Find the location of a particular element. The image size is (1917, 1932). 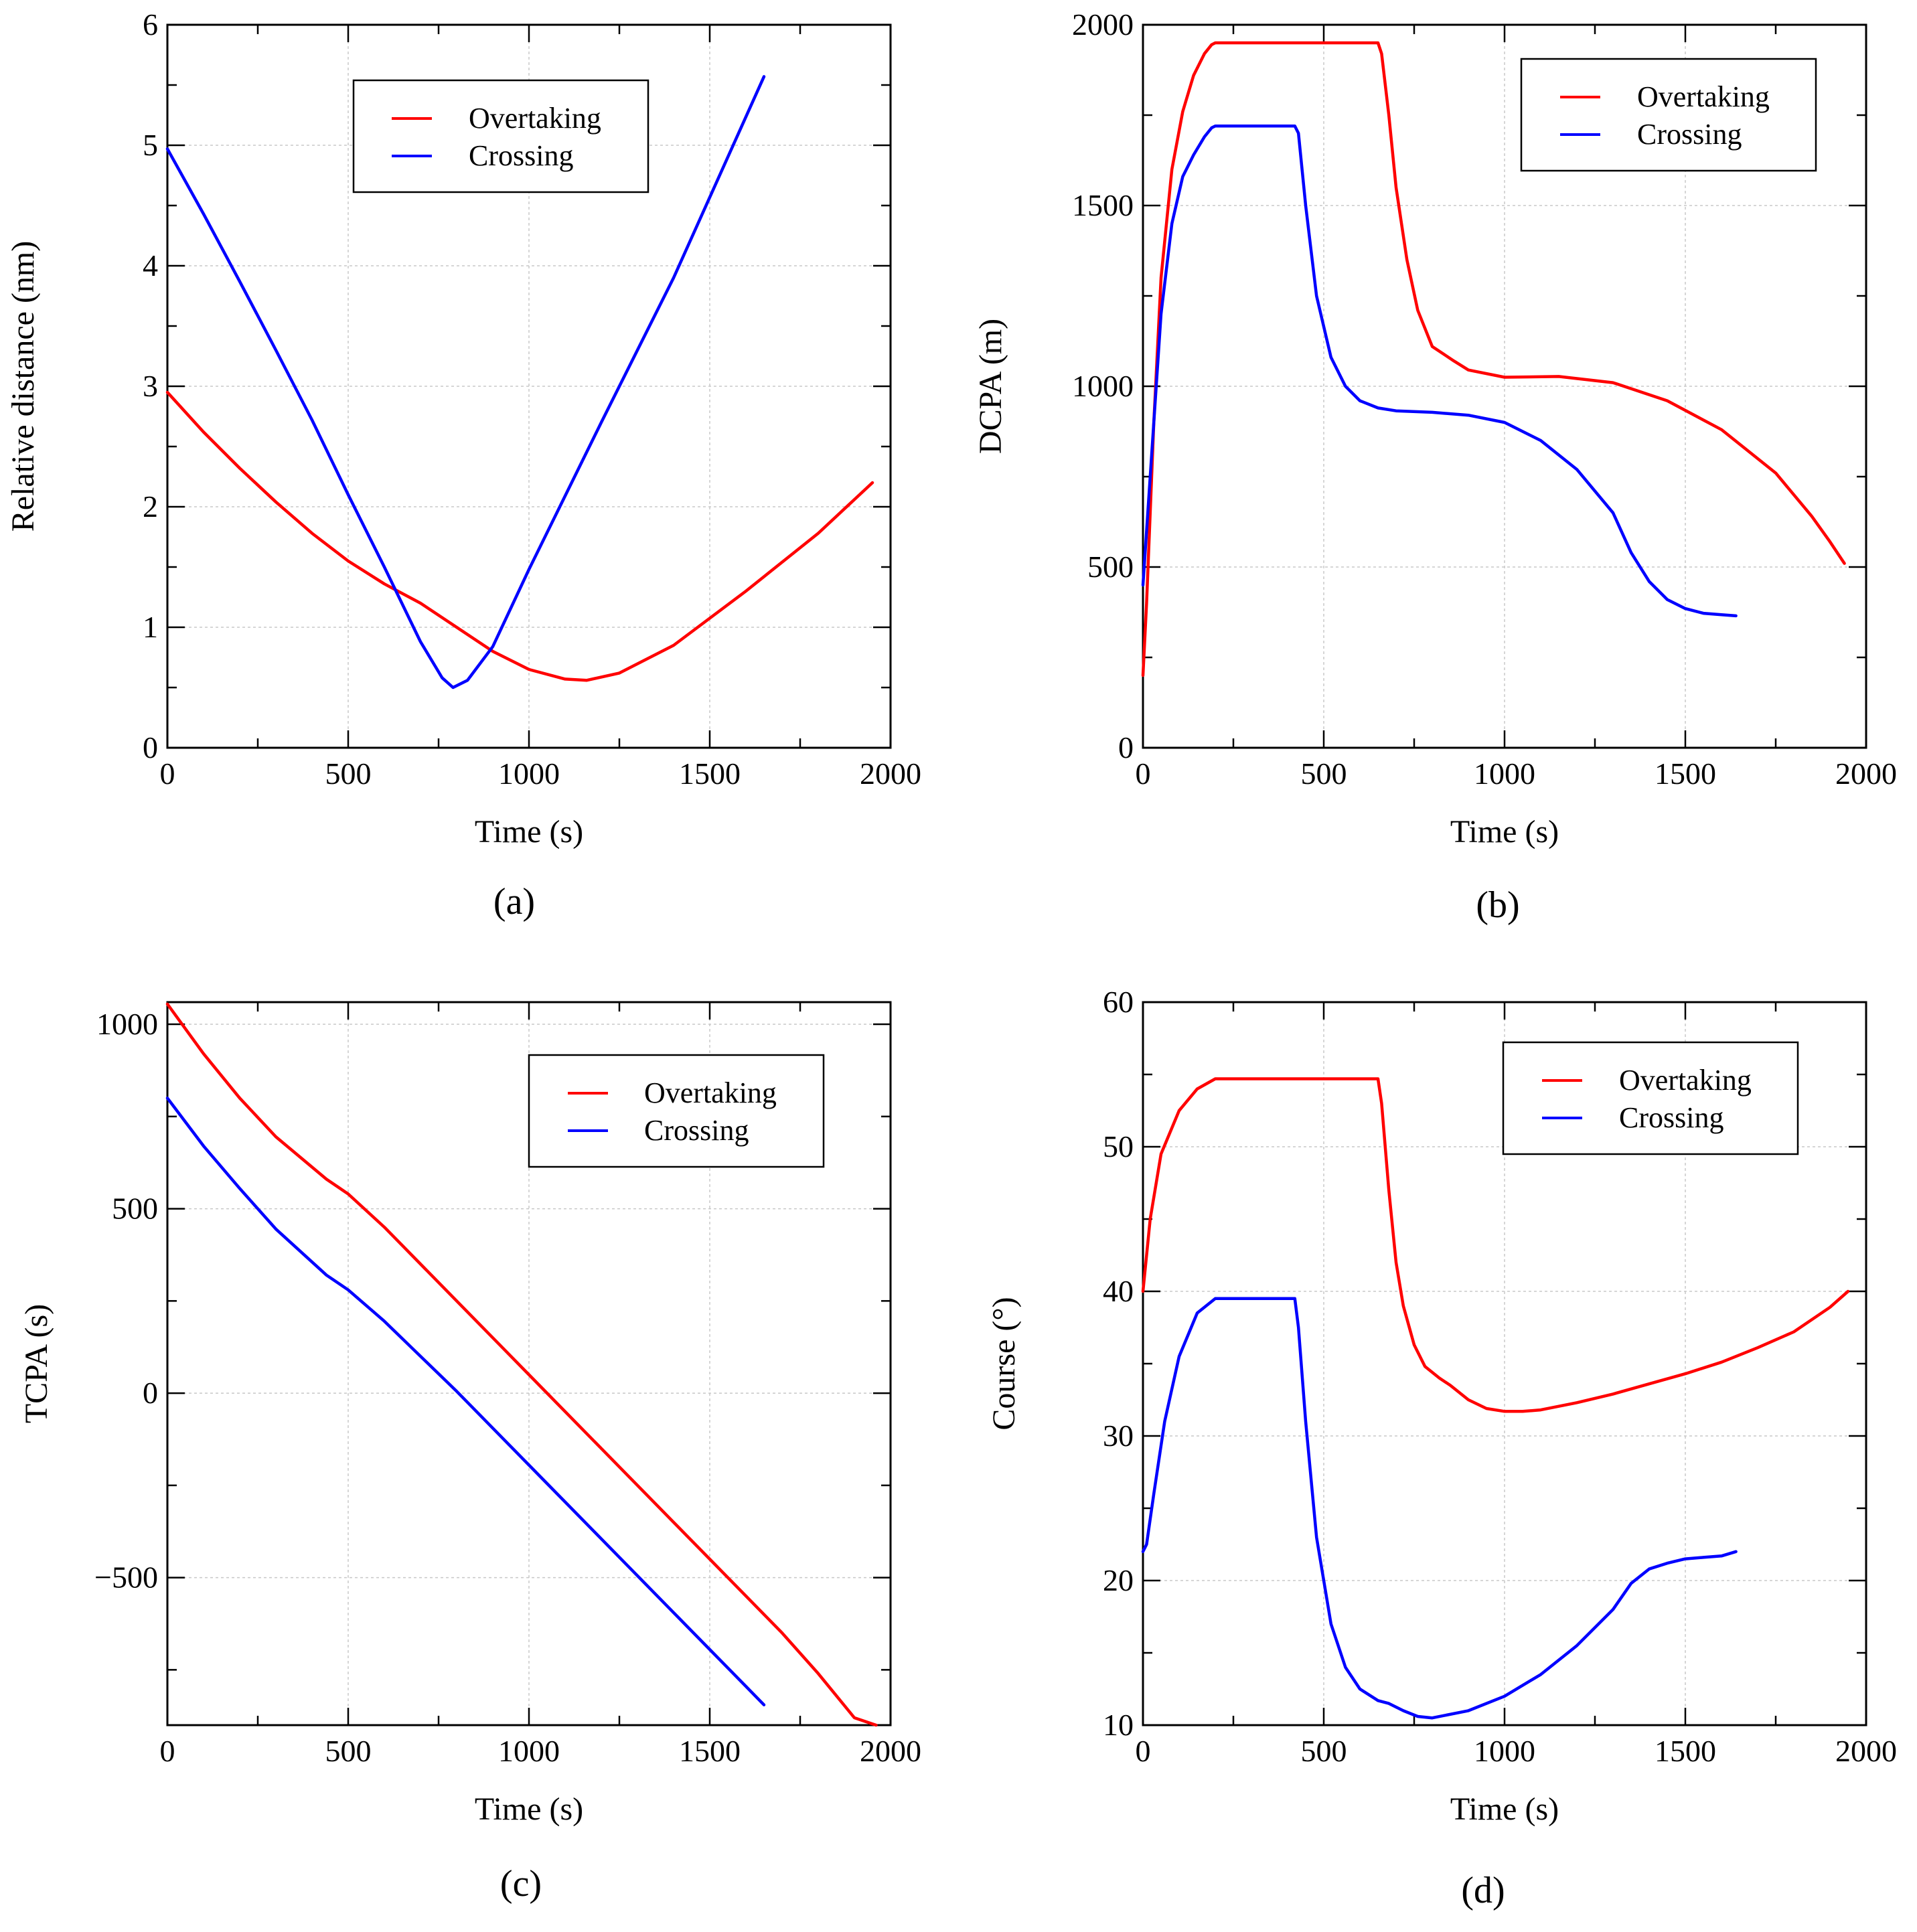

y-tick-label: 1500 is located at coordinates (1103, 205).